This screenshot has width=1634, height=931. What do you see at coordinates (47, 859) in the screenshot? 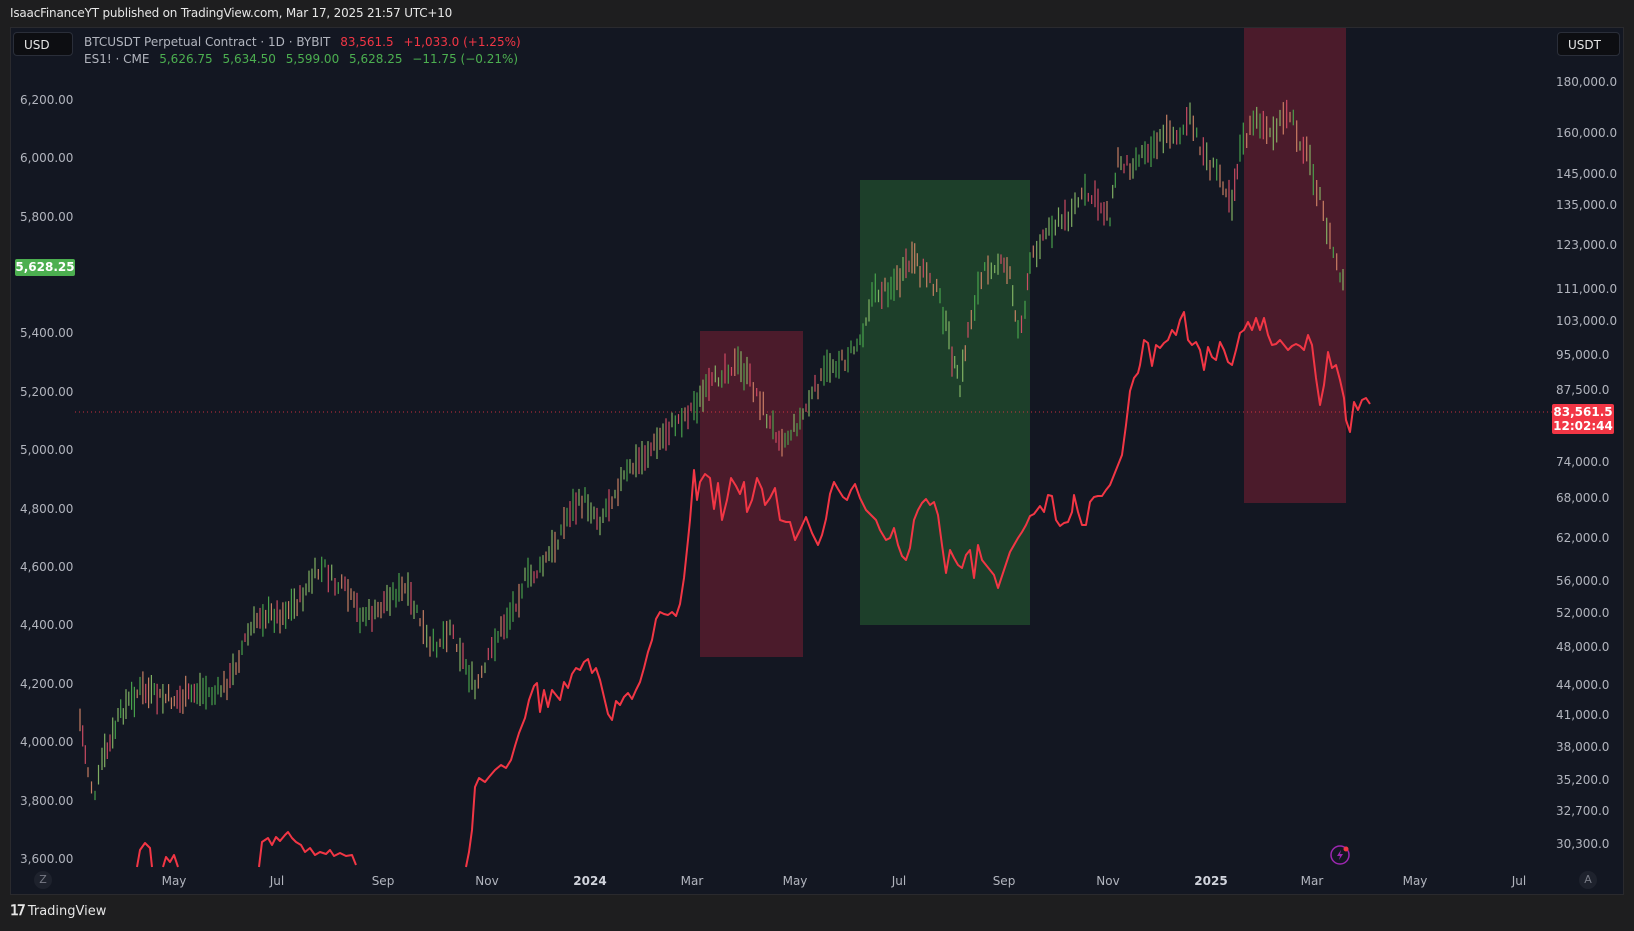
I see `left-axis-tick: 3,600.00` at bounding box center [47, 859].